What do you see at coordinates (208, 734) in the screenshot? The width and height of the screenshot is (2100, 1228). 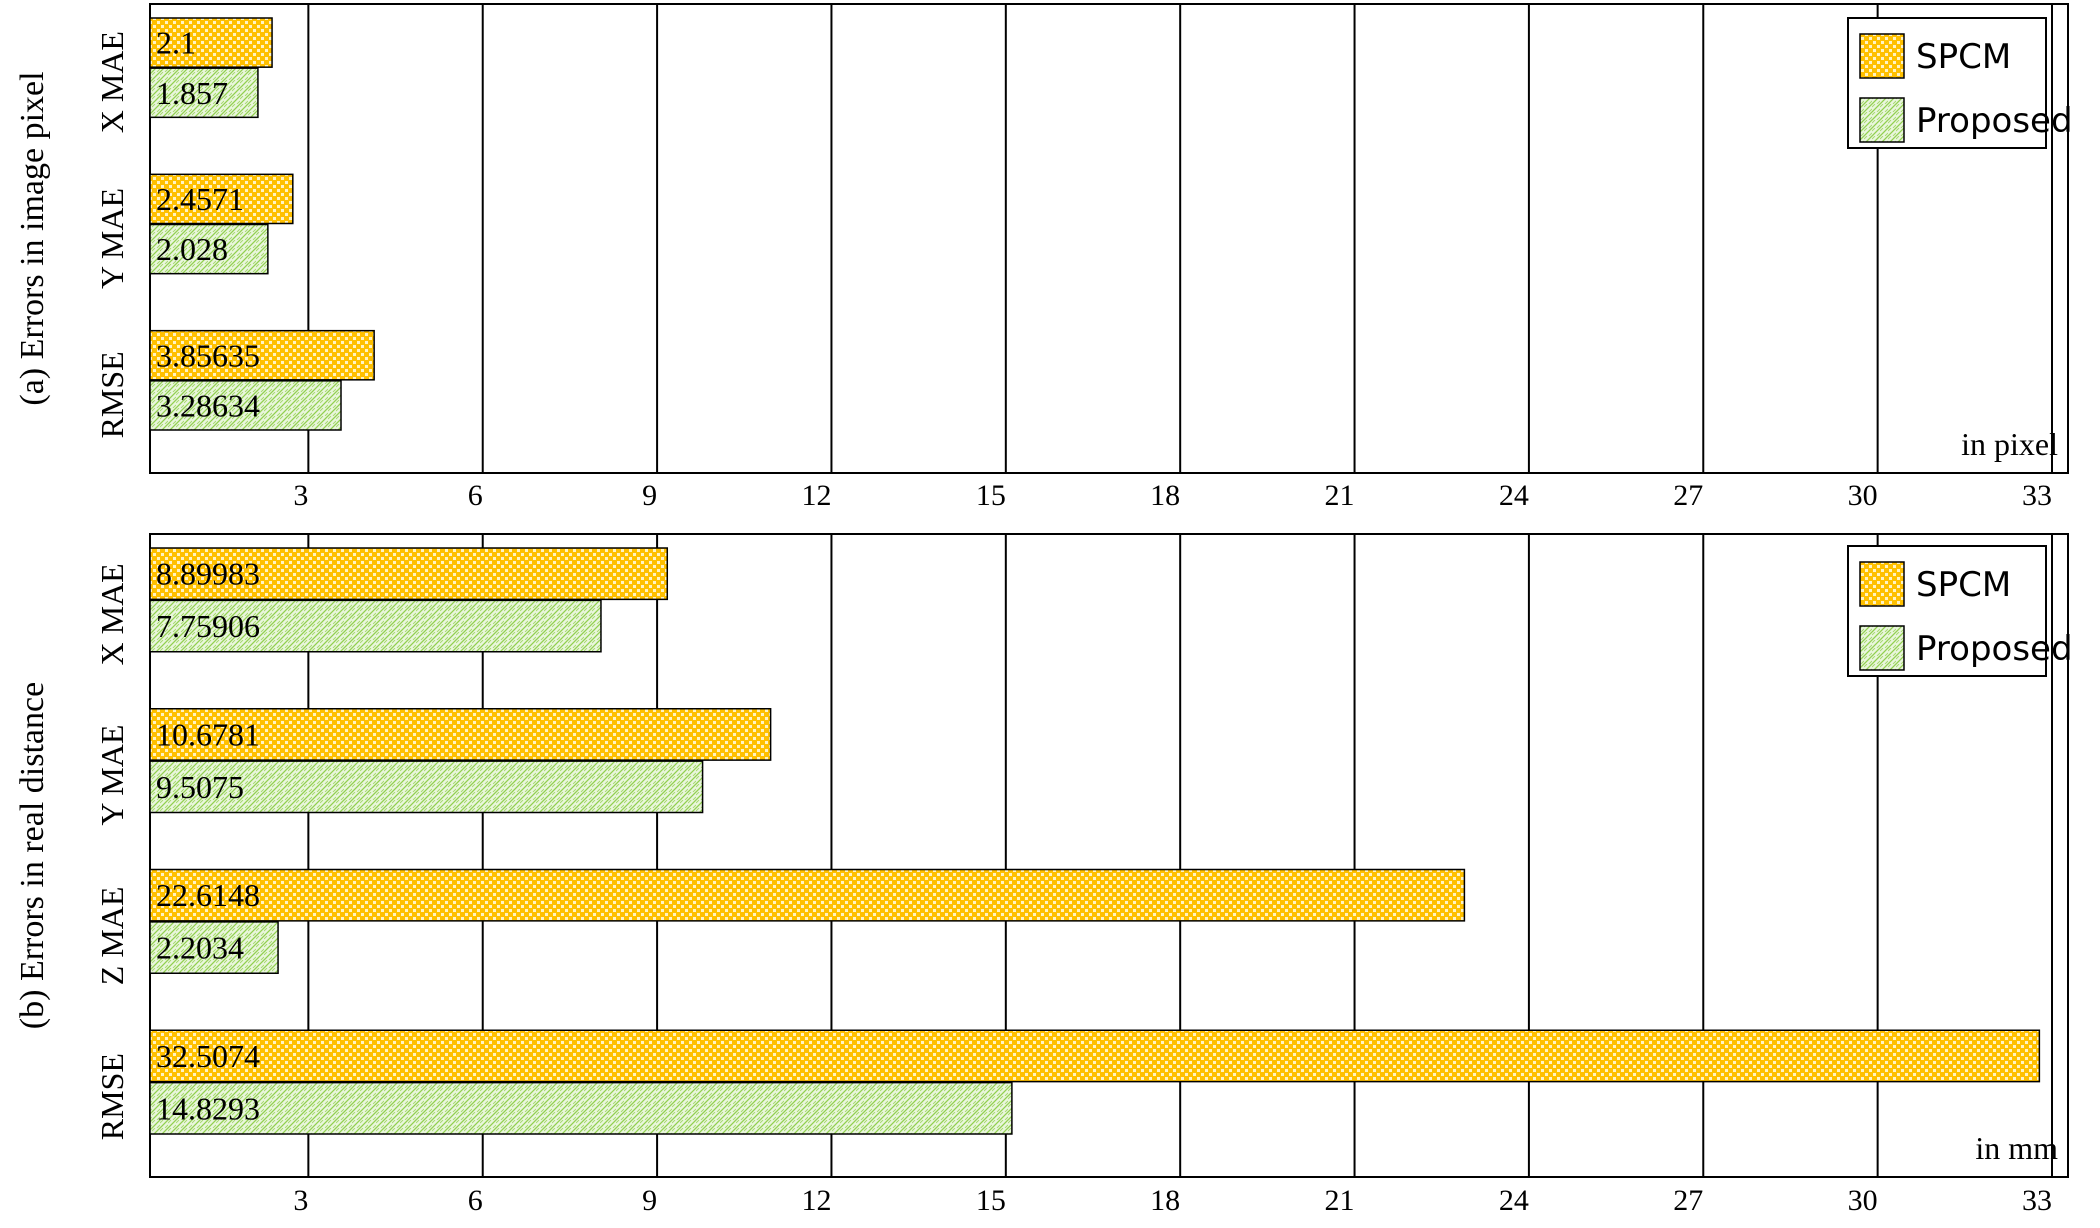 I see `bar-value-label: 10.6781` at bounding box center [208, 734].